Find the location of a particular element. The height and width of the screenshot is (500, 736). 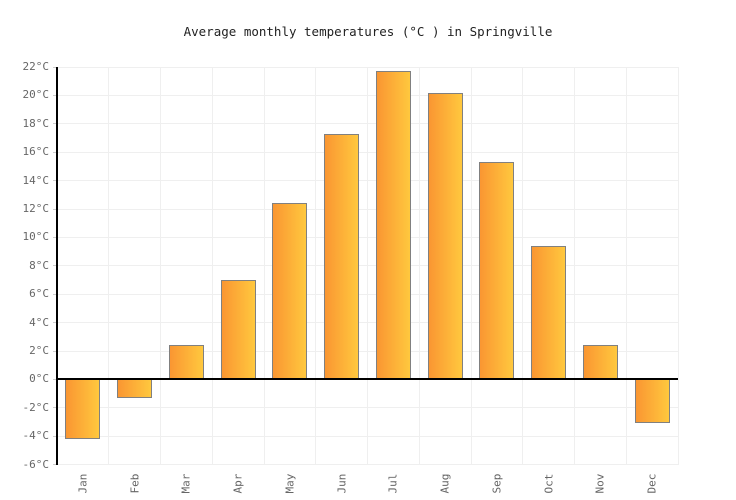

x-label-aug: Aug is located at coordinates (445, 483).